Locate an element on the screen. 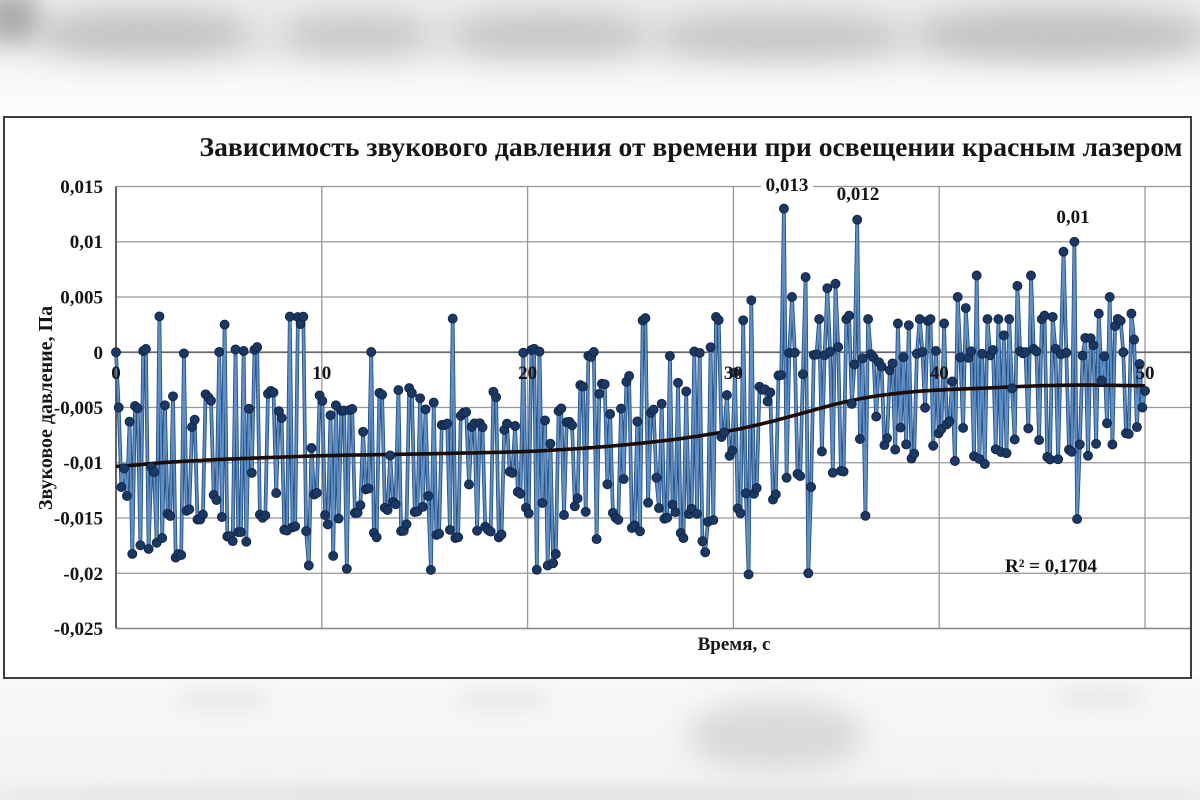  svg-text: -0,02 is located at coordinates (83, 574).